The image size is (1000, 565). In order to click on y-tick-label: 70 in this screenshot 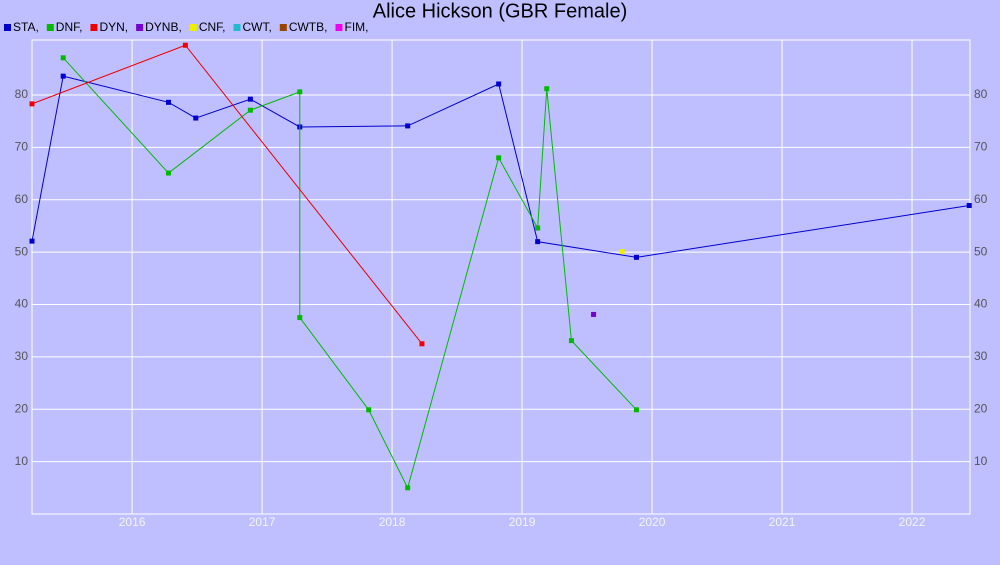, I will do `click(22, 147)`.